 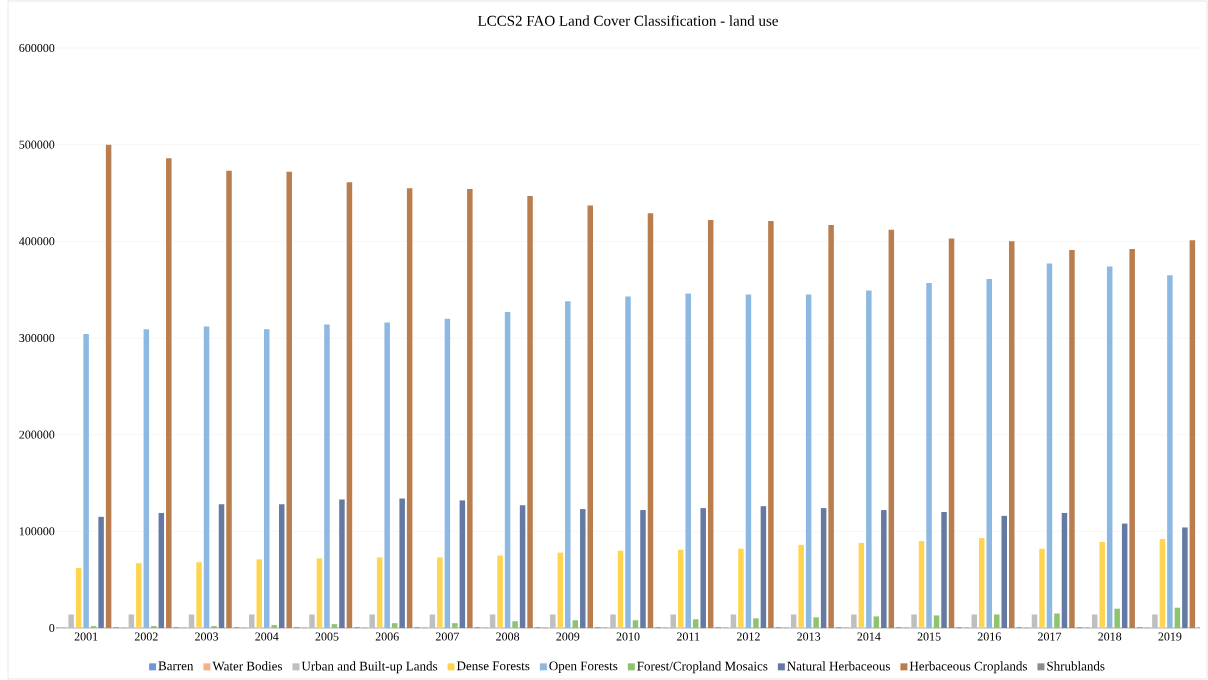 I want to click on y-tick-label: 0, so click(x=52, y=628).